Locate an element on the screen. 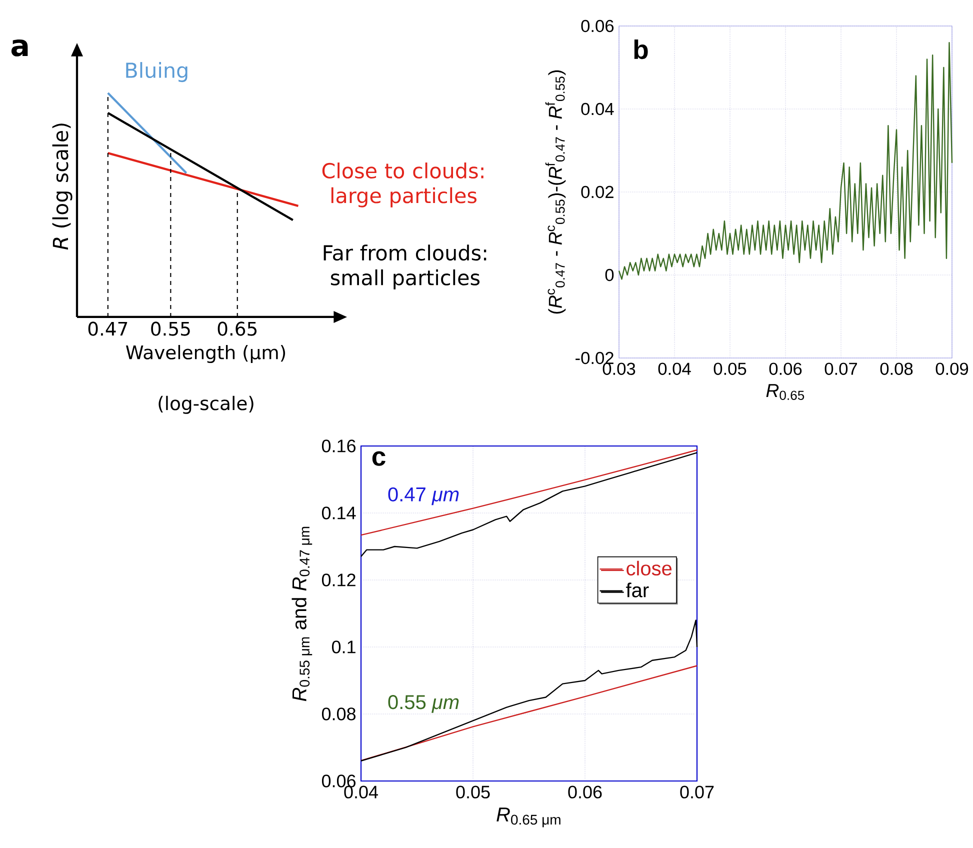 Image resolution: width=973 pixels, height=848 pixels. series-label: Close to clouds: large particles is located at coordinates (403, 185).